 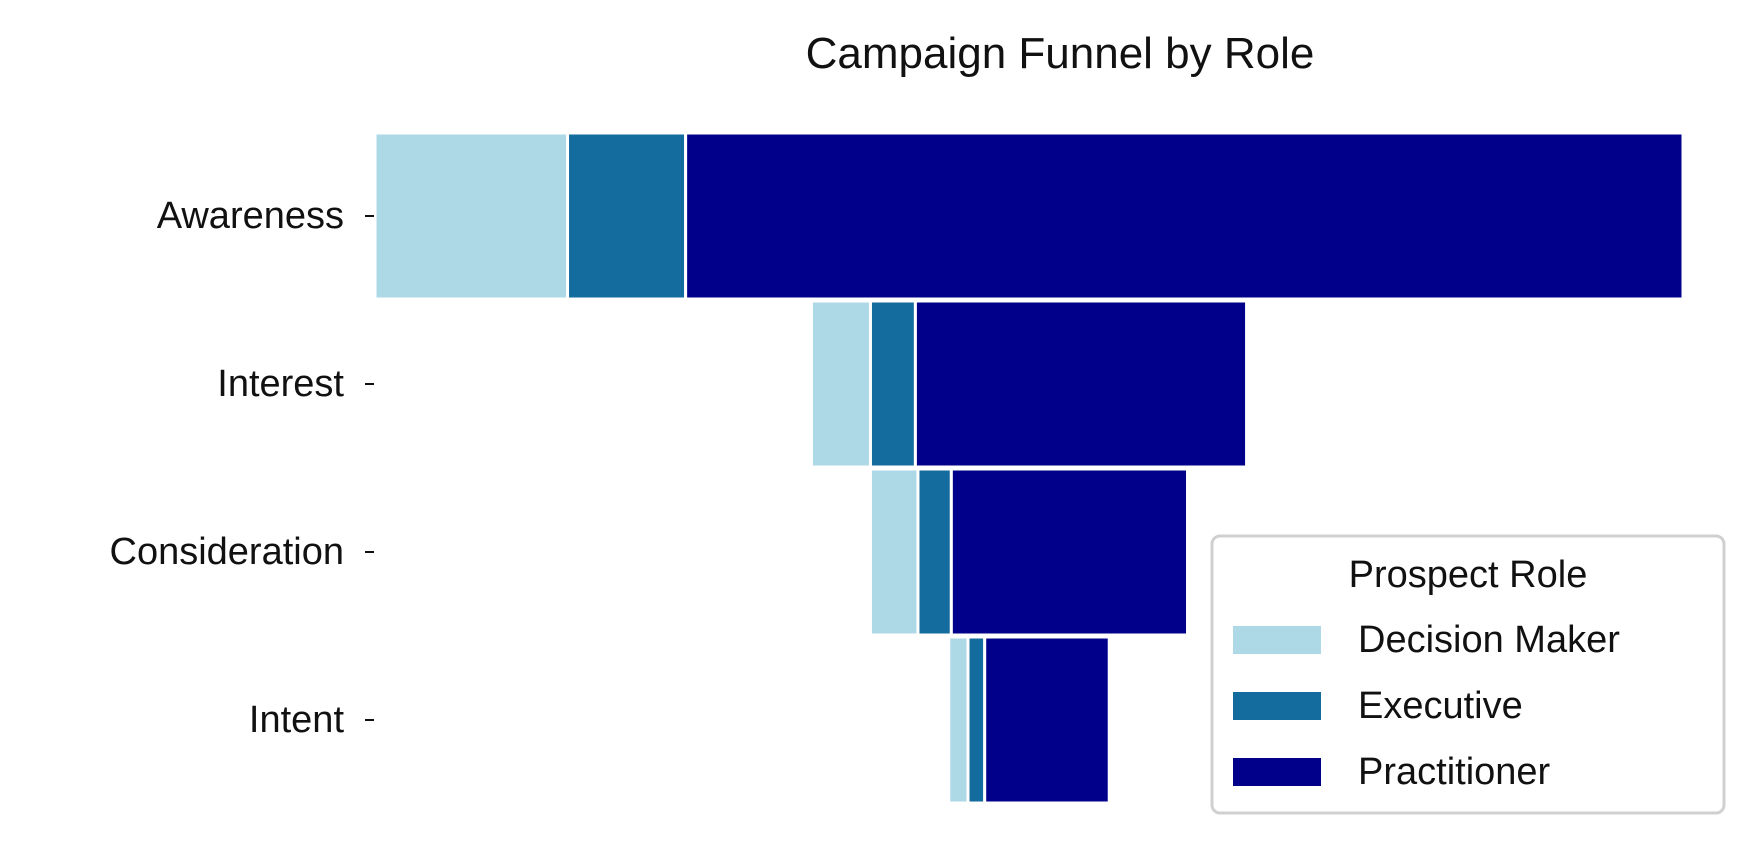 I want to click on legend-label-practitioner: Practitioner, so click(x=1454, y=772).